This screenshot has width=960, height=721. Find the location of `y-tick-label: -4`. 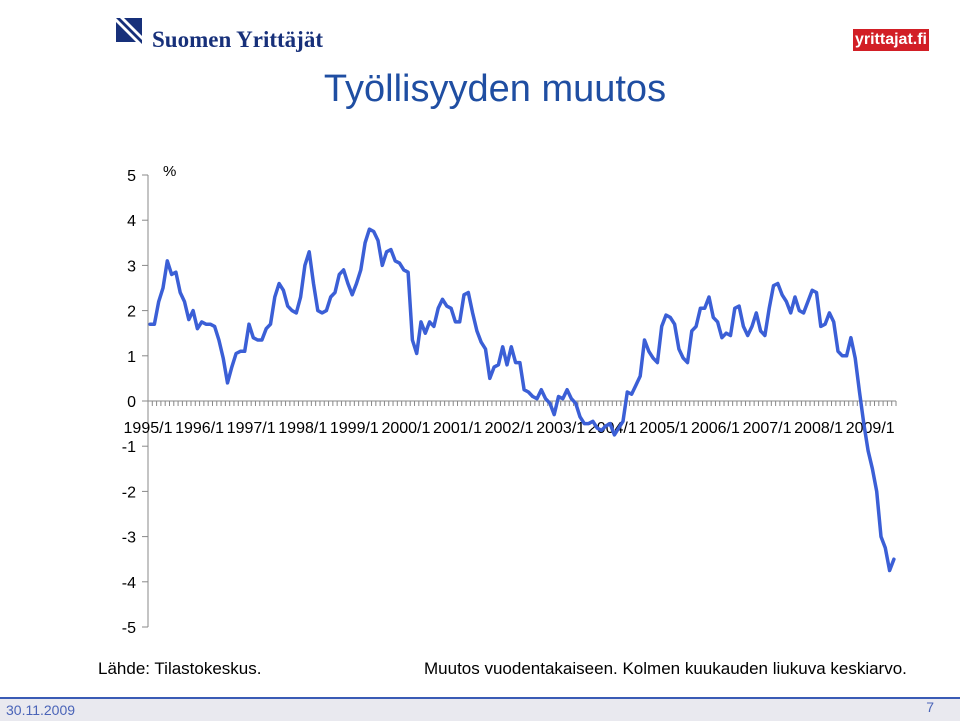

y-tick-label: -4 is located at coordinates (129, 583).